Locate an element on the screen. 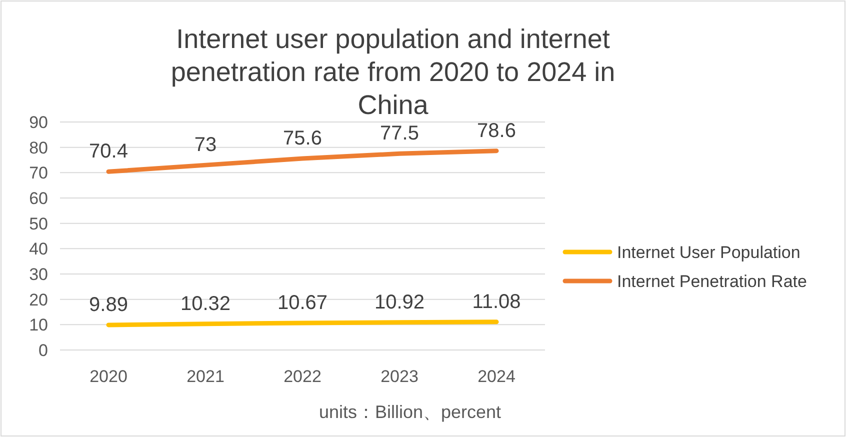 The width and height of the screenshot is (850, 441). y-tick-label: 70 is located at coordinates (38, 173).